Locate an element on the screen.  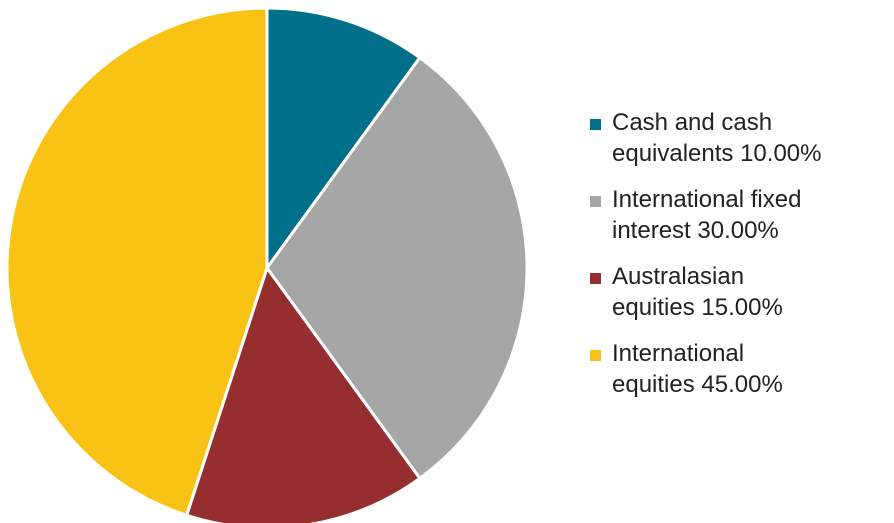
legend-swatch-cash is located at coordinates (595, 124).